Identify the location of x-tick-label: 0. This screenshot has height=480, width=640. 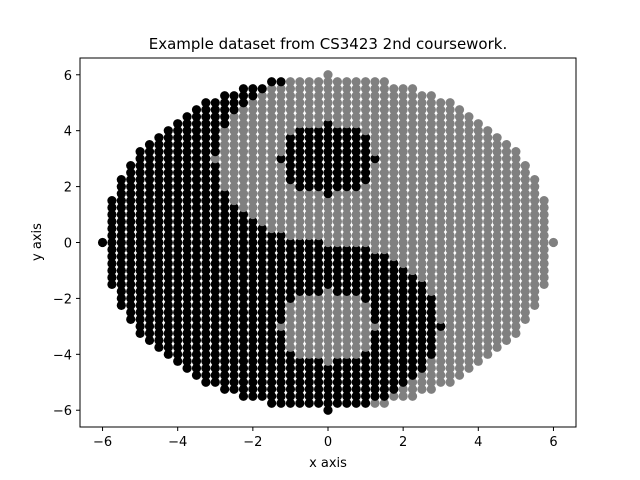
(328, 442).